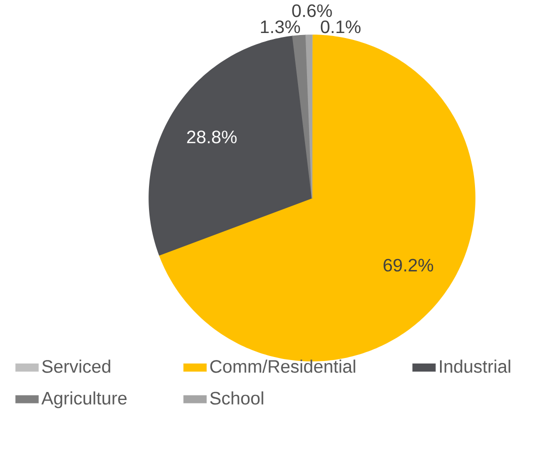 The width and height of the screenshot is (556, 451). What do you see at coordinates (340, 27) in the screenshot?
I see `data-label: 0.1%` at bounding box center [340, 27].